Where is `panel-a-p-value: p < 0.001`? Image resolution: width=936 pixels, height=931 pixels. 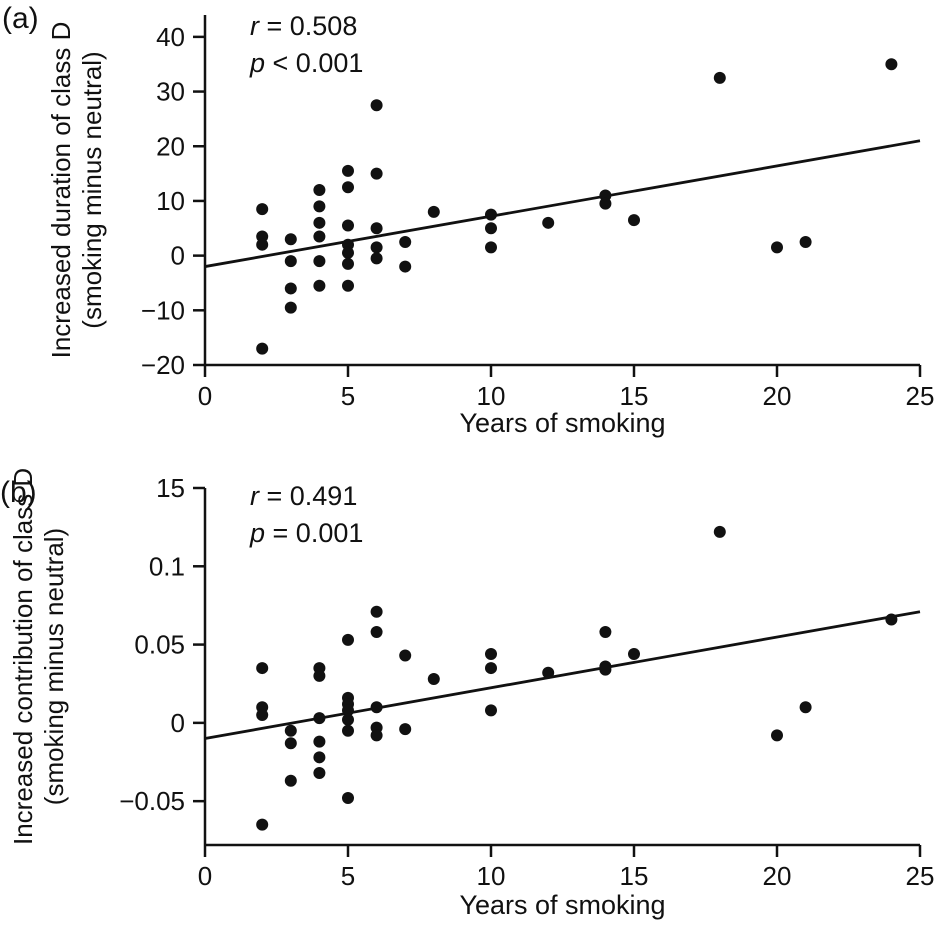
panel-a-p-value: p < 0.001 is located at coordinates (306, 63).